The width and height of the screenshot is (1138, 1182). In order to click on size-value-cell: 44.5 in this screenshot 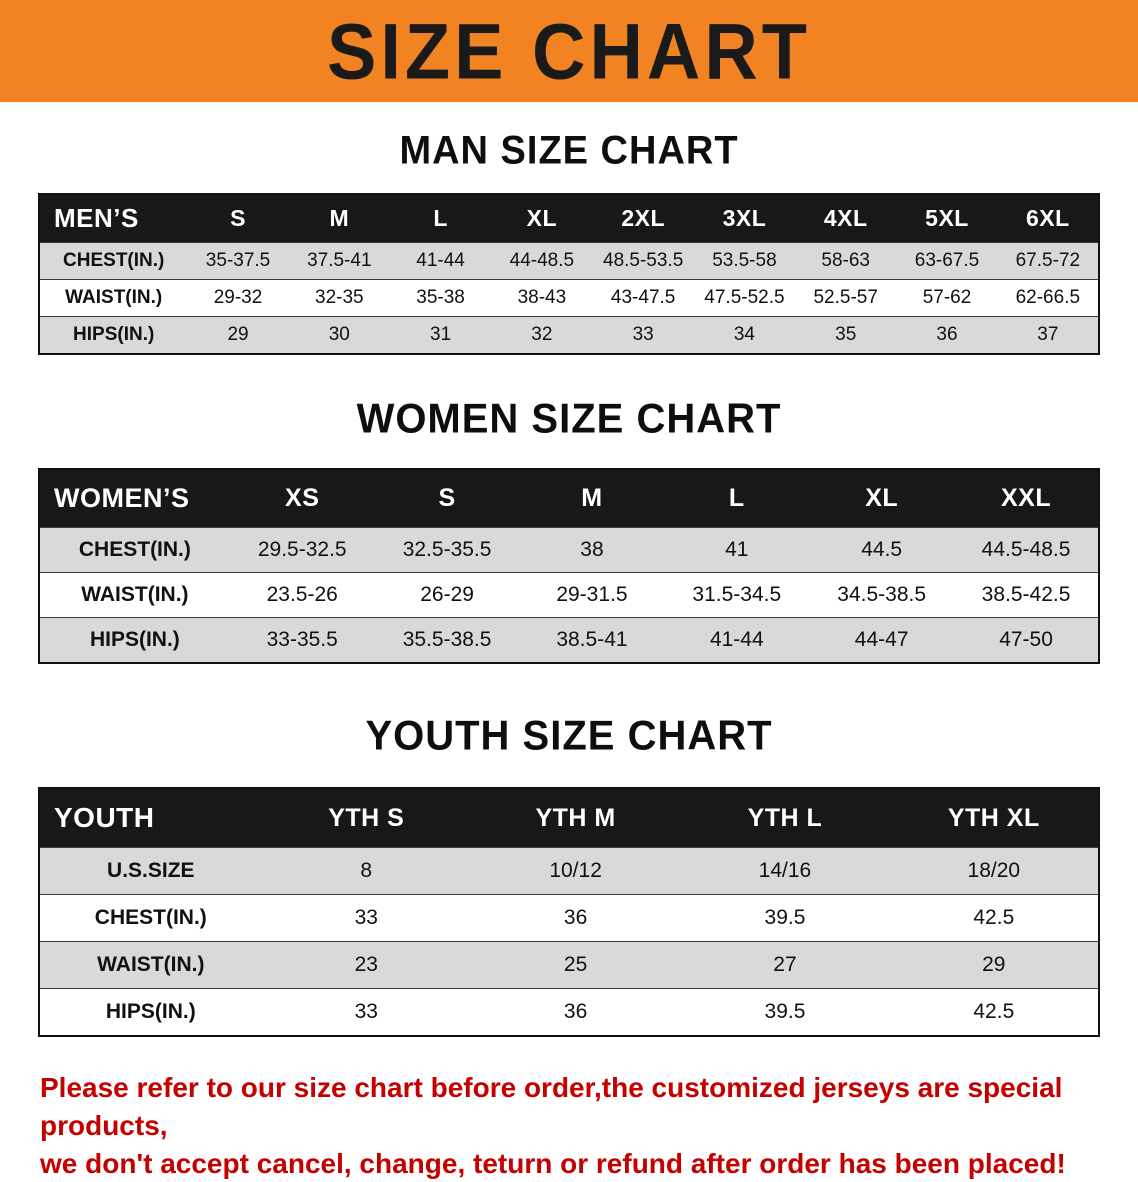, I will do `click(882, 549)`.